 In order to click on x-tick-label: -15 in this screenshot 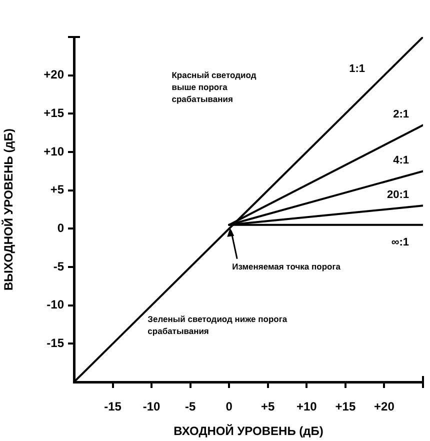, I will do `click(113, 407)`.